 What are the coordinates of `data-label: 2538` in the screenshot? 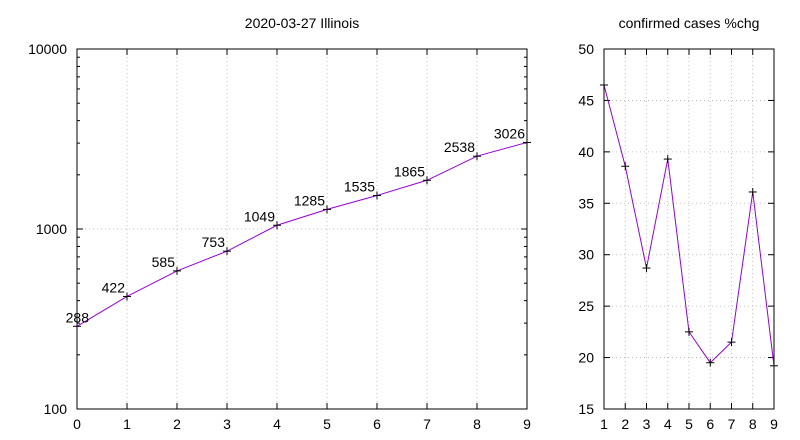 It's located at (459, 147).